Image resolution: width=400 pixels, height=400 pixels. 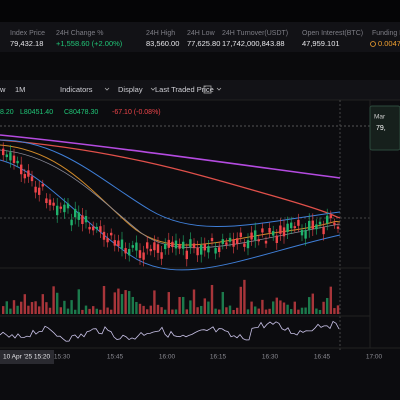 I want to click on toolbar-item: 1M, so click(x=20, y=89).